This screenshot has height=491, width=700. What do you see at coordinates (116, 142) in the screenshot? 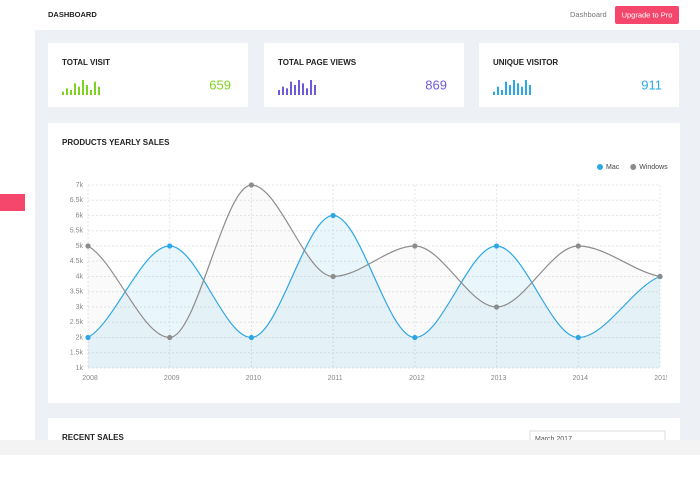
I see `chart-title: PRODUCTS YEARLY SALES` at bounding box center [116, 142].